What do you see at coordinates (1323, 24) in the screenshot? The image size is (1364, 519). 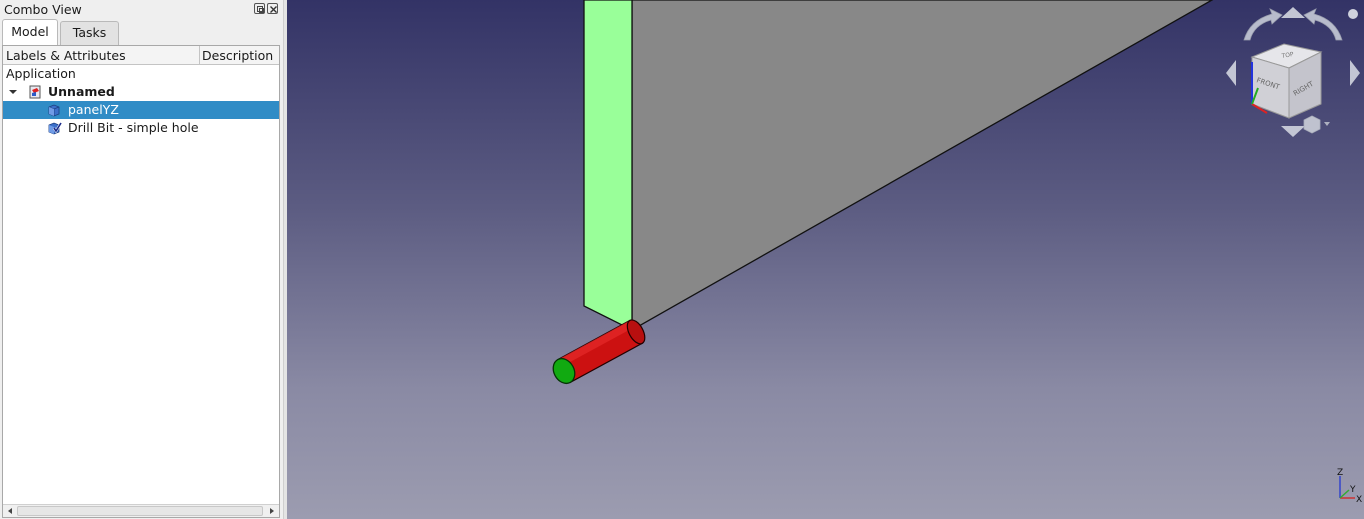 I see `rotate-right-icon` at bounding box center [1323, 24].